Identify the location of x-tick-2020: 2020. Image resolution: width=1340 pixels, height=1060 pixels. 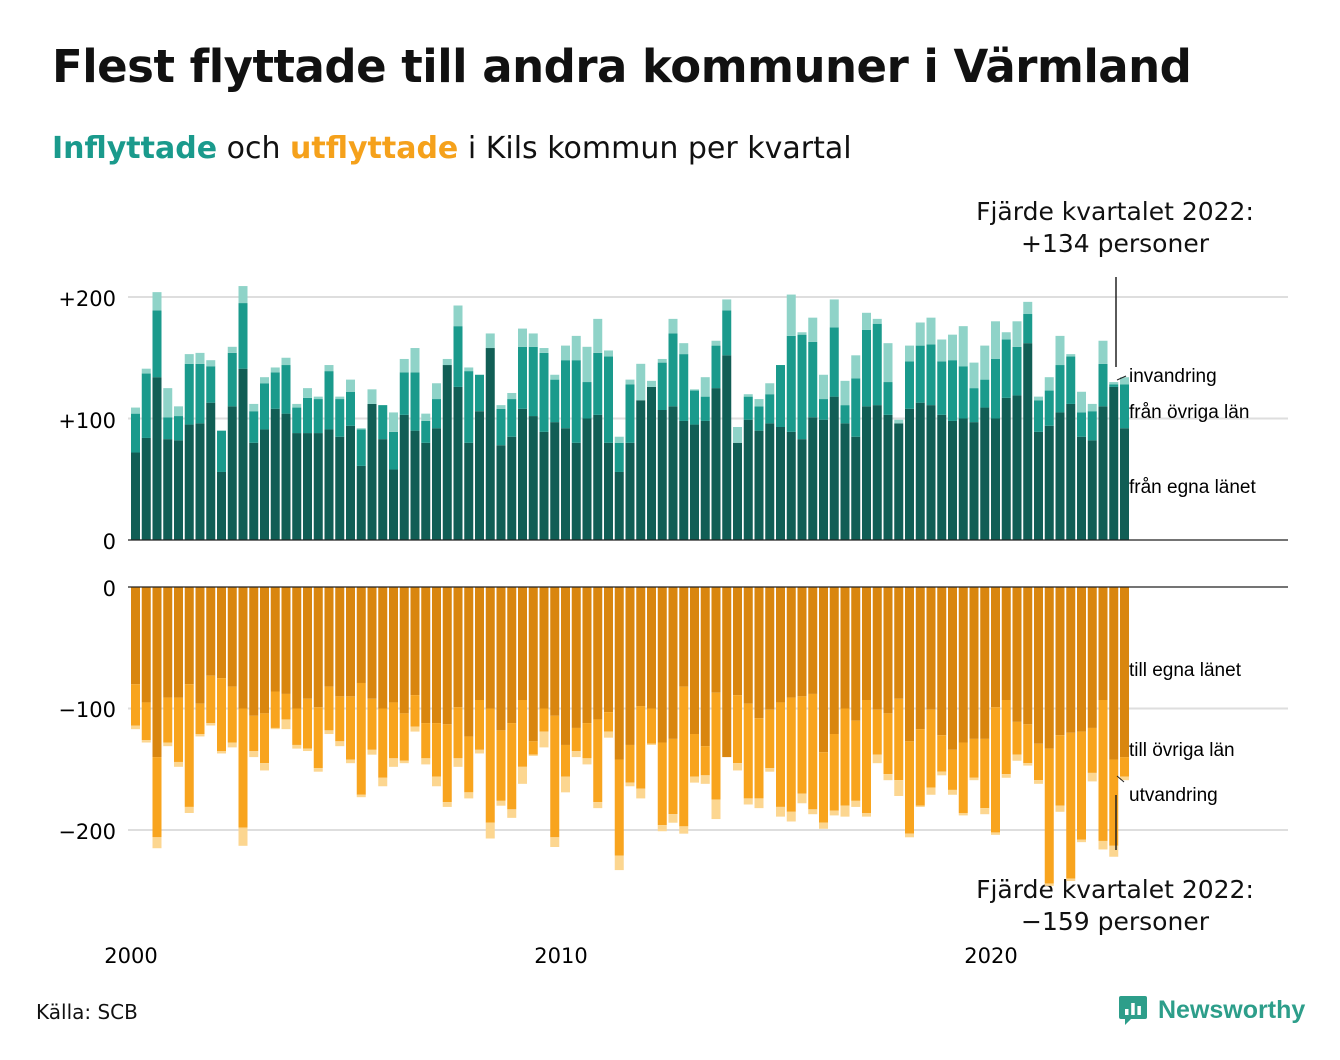
(990, 956).